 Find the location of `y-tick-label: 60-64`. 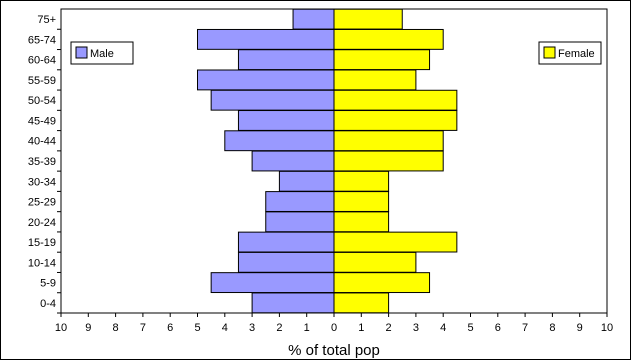

y-tick-label: 60-64 is located at coordinates (42, 61).